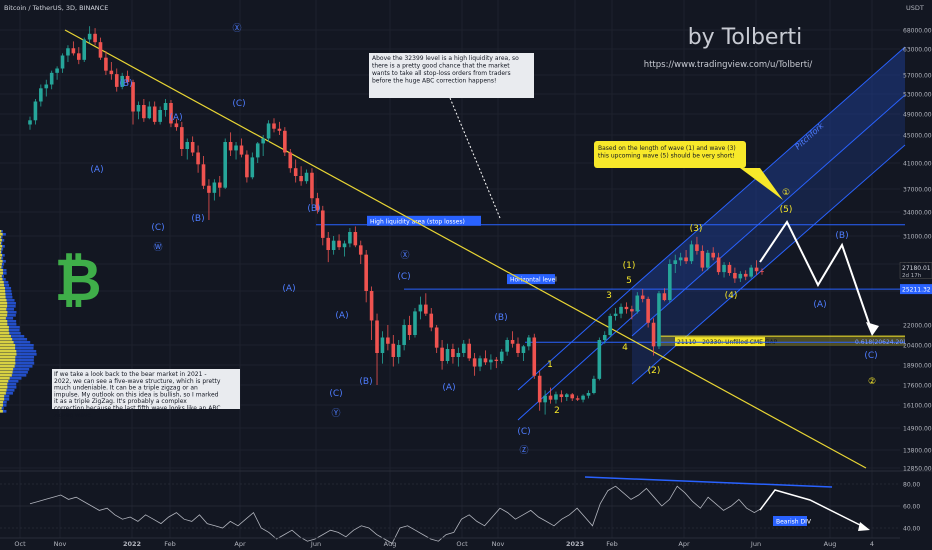  What do you see at coordinates (911, 529) in the screenshot?
I see `rsi-tick: 40.00` at bounding box center [911, 529].